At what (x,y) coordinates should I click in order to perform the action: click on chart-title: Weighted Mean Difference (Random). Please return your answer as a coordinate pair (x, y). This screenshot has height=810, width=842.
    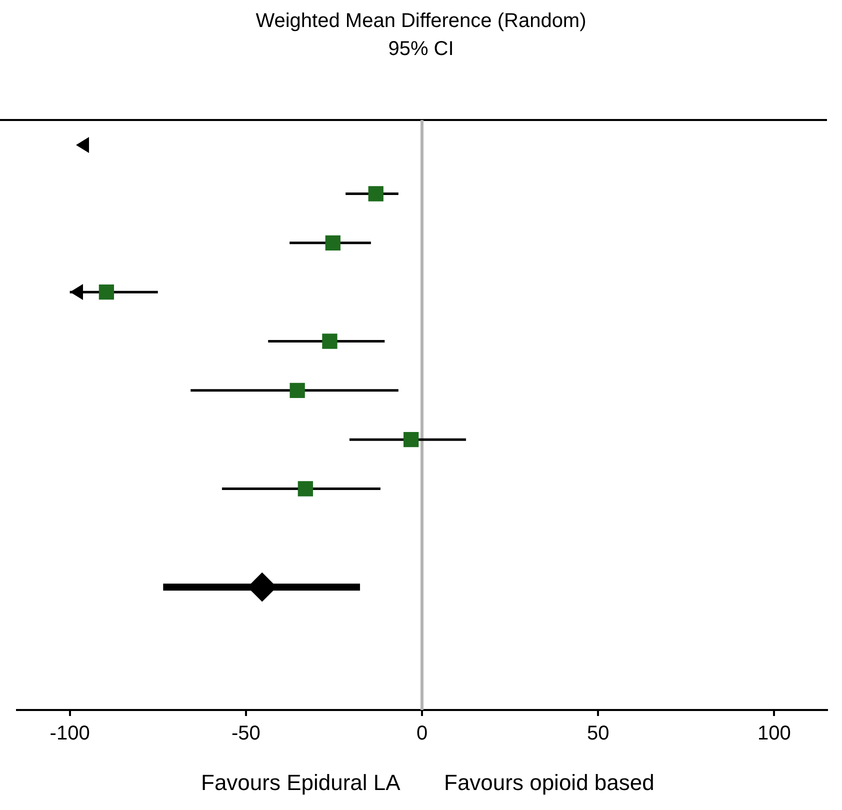
    Looking at the image, I should click on (421, 21).